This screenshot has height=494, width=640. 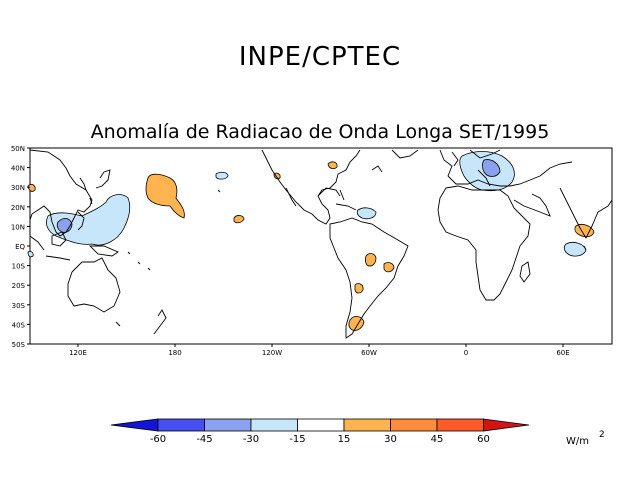 What do you see at coordinates (19, 286) in the screenshot?
I see `lat-label-20s: 20S` at bounding box center [19, 286].